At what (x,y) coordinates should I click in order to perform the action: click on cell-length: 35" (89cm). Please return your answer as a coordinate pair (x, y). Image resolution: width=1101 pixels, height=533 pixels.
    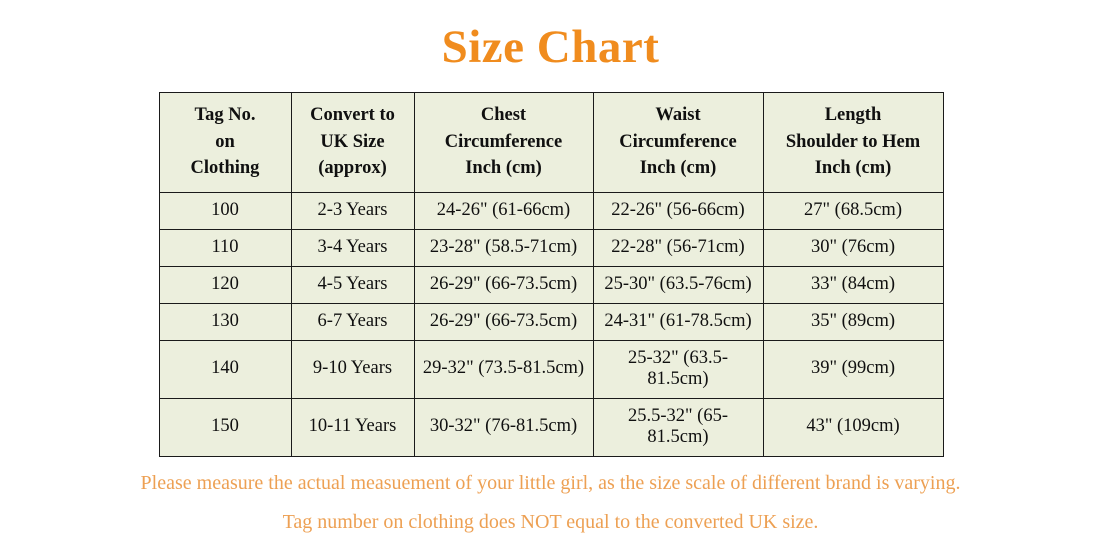
    Looking at the image, I should click on (853, 321).